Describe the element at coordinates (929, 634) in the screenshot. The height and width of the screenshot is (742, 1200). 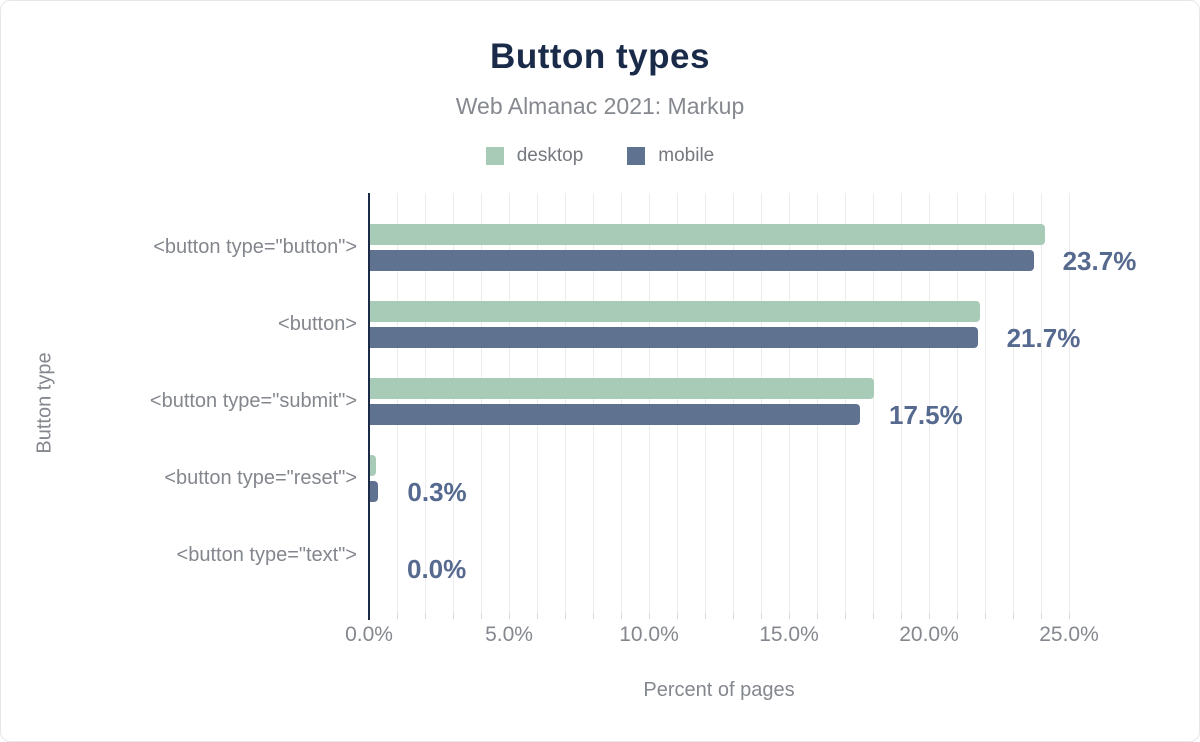
I see `x-tick-label-20pct: 20.0%` at that location.